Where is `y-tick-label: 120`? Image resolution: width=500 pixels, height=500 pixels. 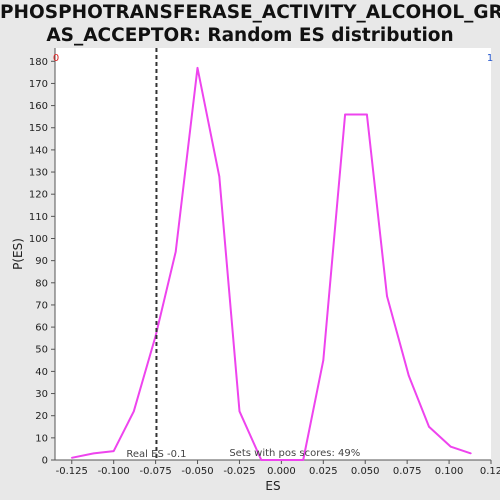
y-tick-label: 120 is located at coordinates (38, 195).